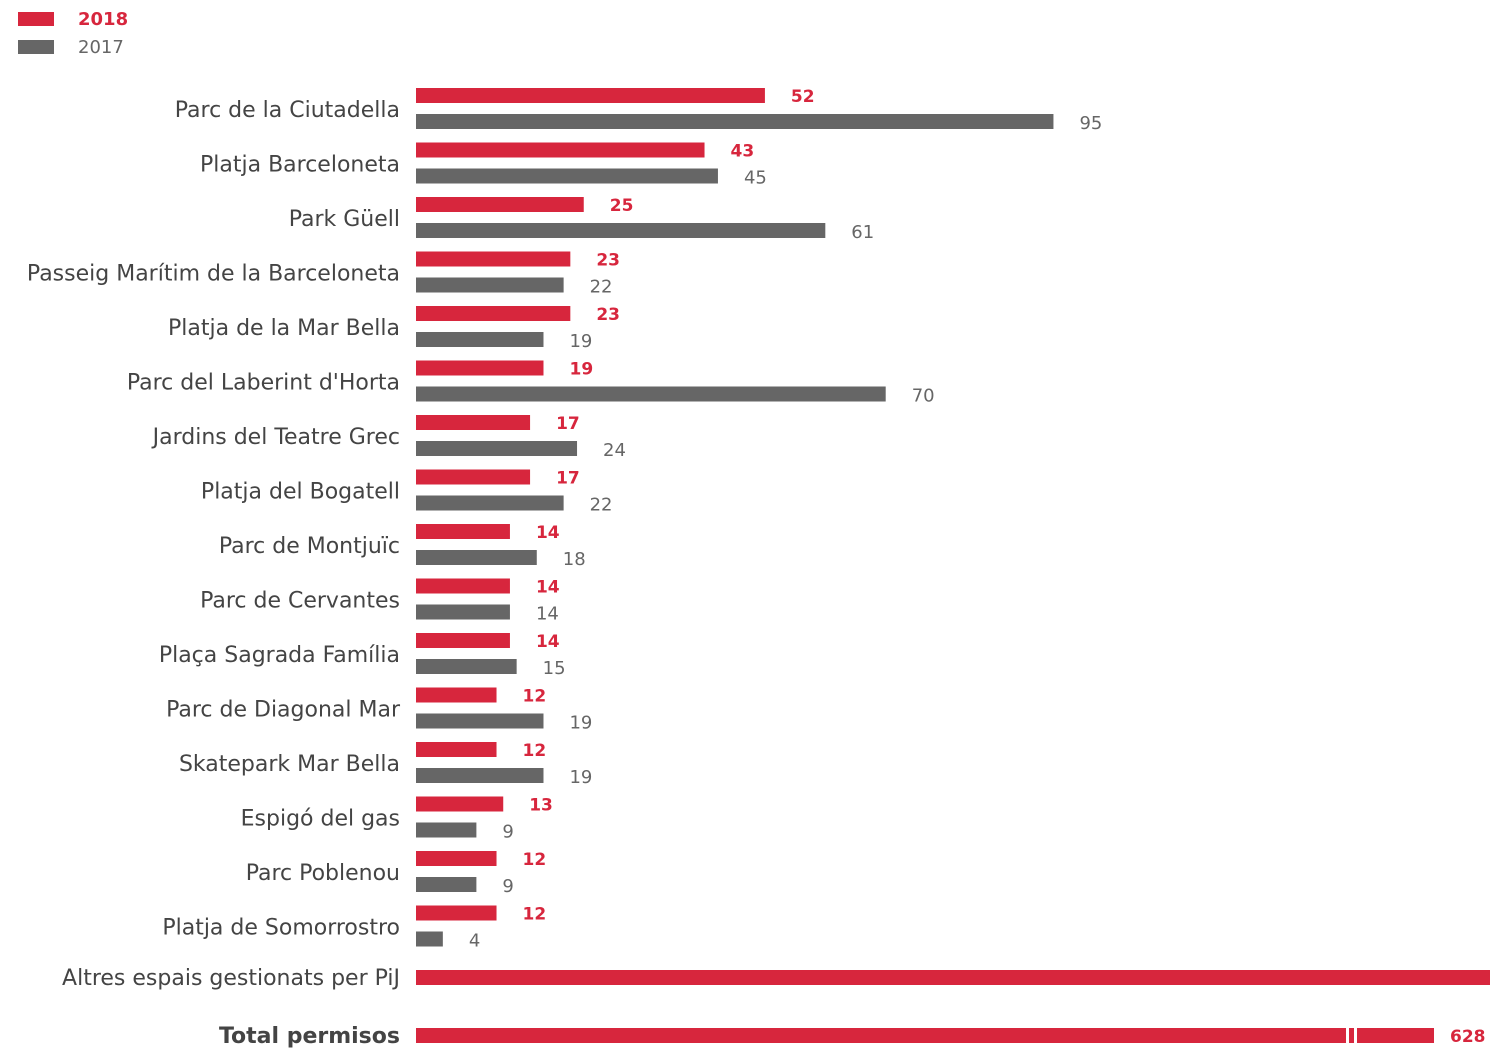 The width and height of the screenshot is (1490, 1050). Describe the element at coordinates (493, 259) in the screenshot. I see `bar-2018-passeig-maritim-de-la-barceloneta` at that location.